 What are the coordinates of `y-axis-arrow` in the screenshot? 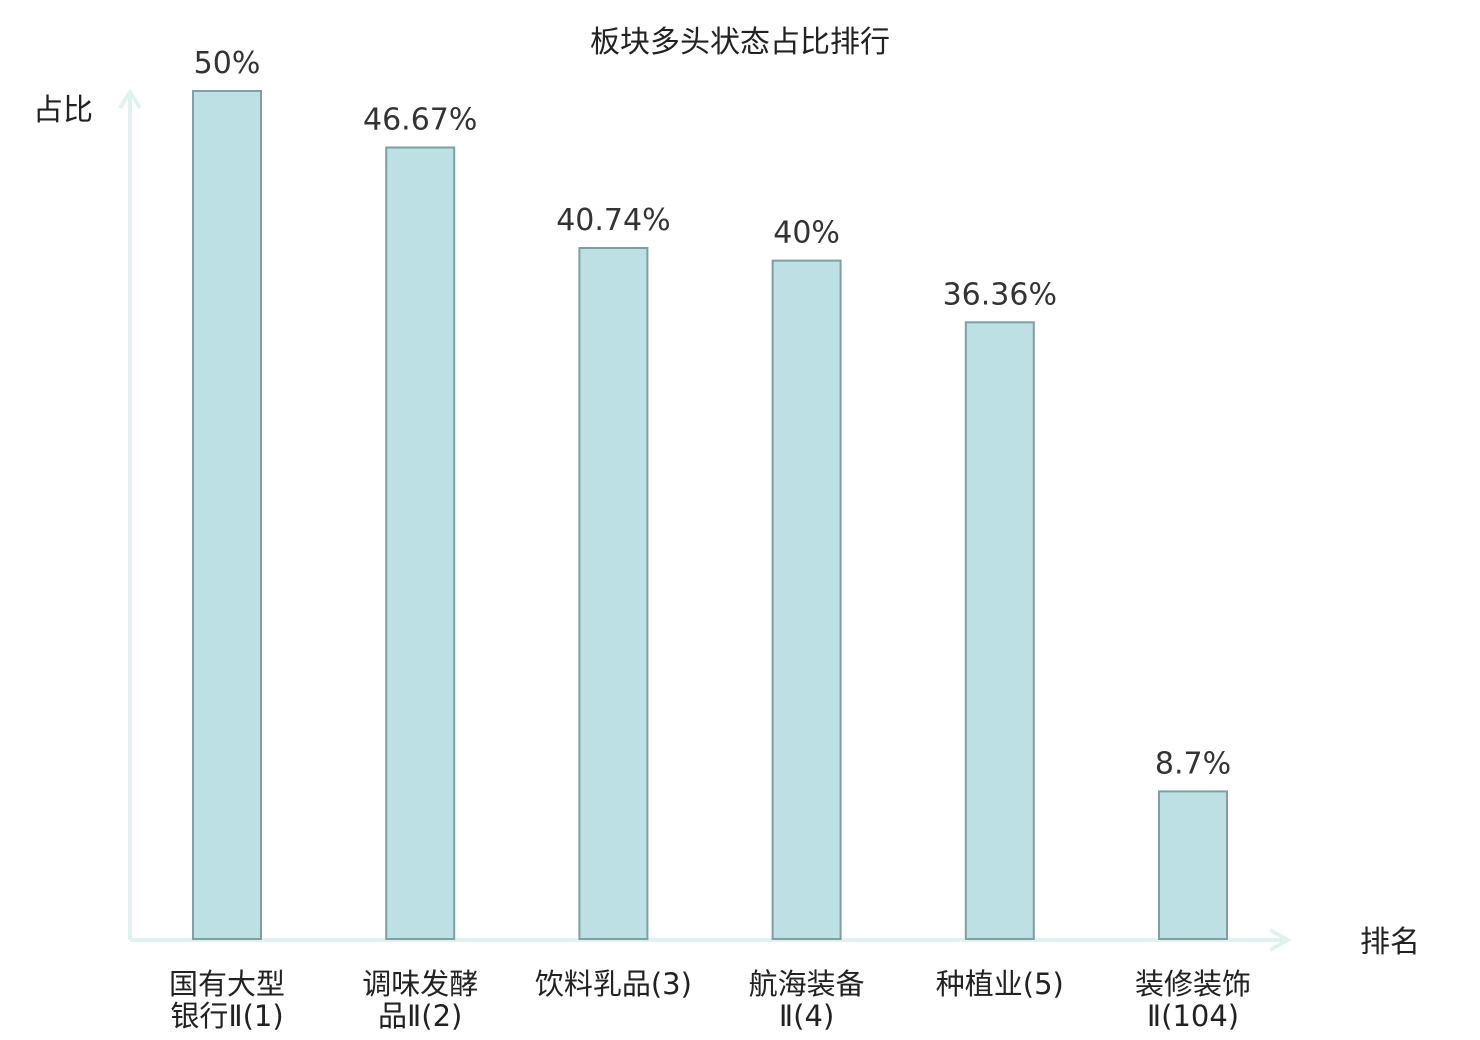 It's located at (130, 99).